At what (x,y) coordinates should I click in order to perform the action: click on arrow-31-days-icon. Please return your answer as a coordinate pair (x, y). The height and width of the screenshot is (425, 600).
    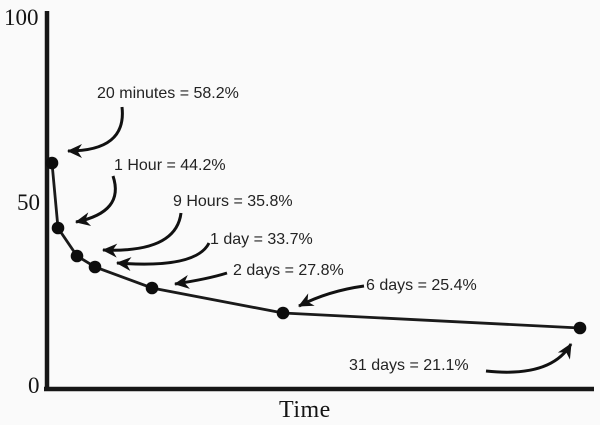
    Looking at the image, I should click on (529, 358).